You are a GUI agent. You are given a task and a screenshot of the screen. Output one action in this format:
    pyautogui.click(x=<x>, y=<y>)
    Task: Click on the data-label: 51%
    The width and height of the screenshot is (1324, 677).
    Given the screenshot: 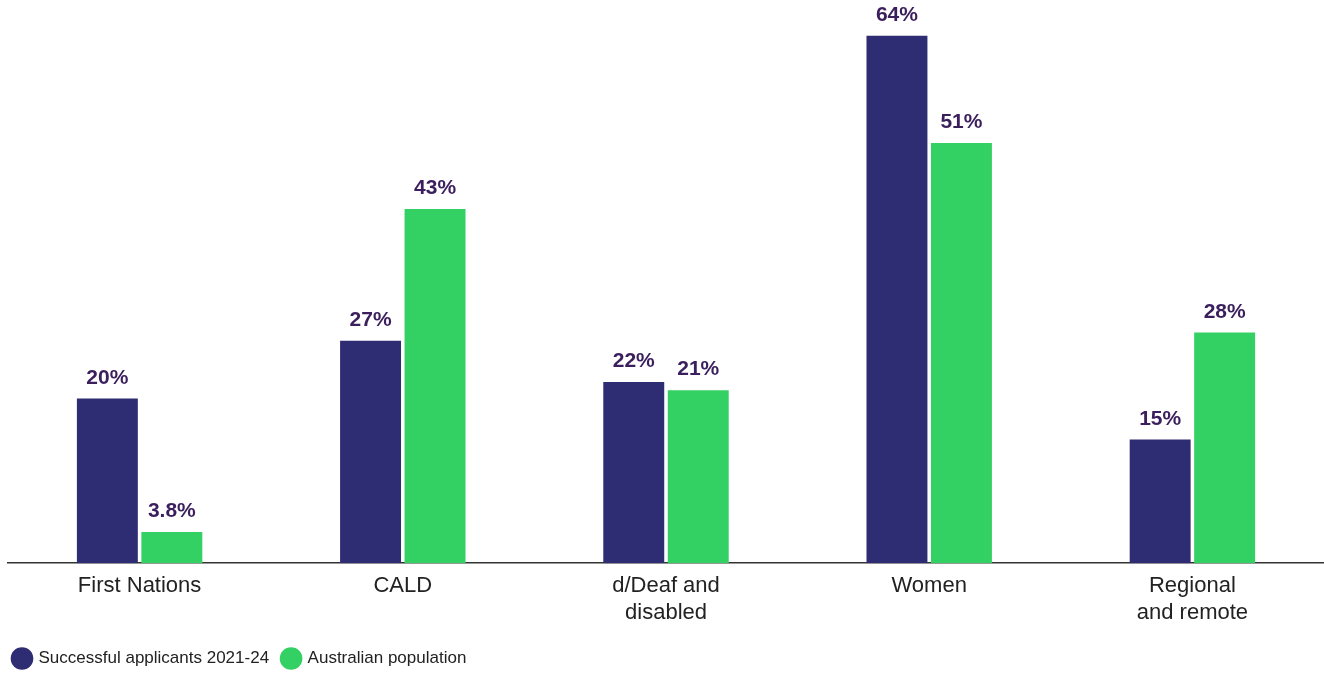 What is the action you would take?
    pyautogui.click(x=961, y=121)
    